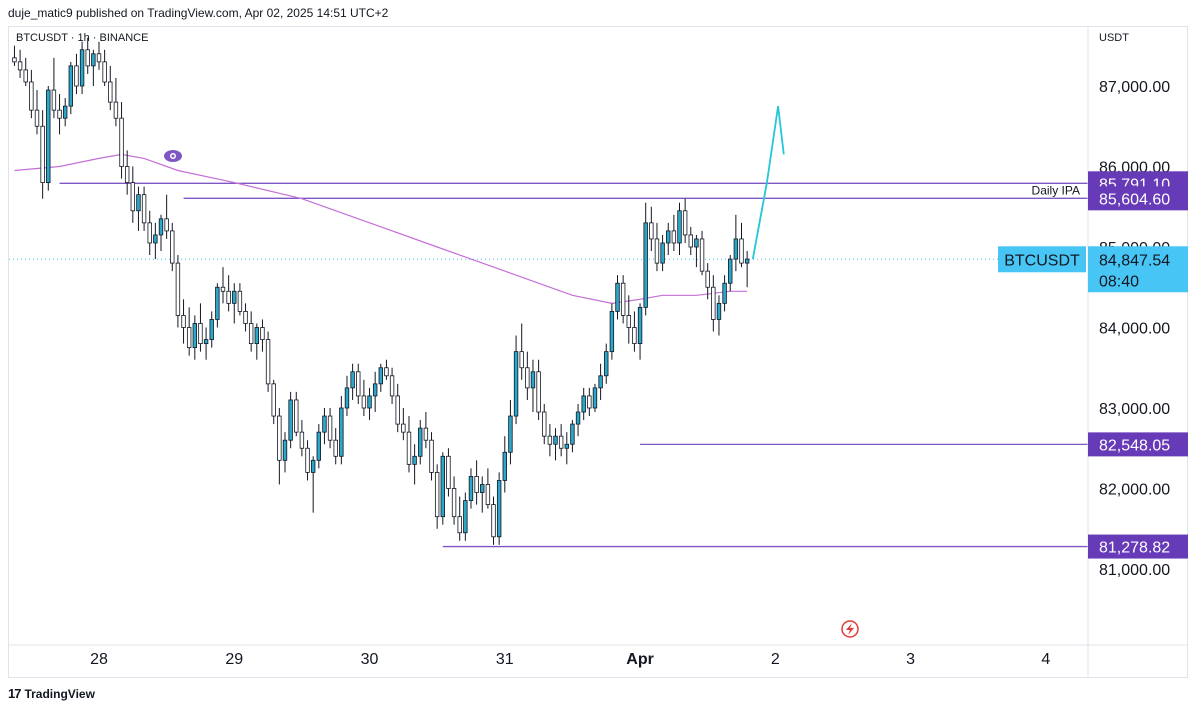 This screenshot has height=709, width=1200. I want to click on y-tick-label: 83,000.00, so click(1134, 409).